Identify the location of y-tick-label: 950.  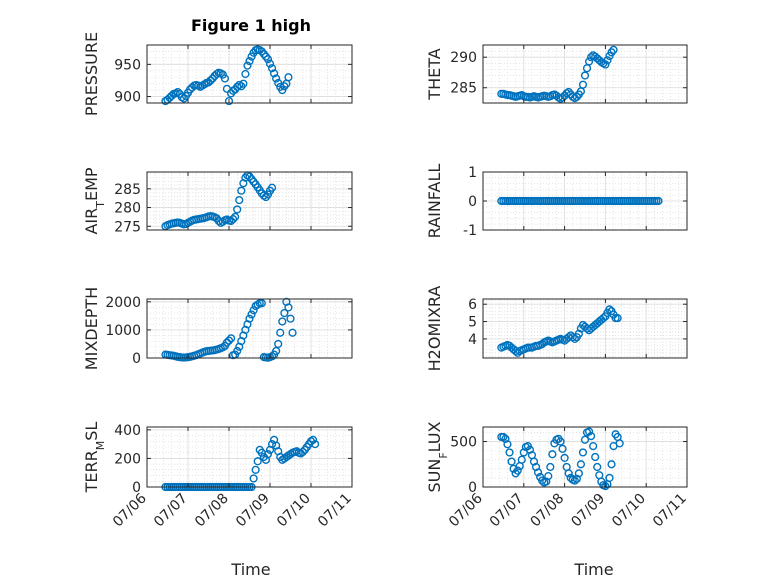
(127, 65).